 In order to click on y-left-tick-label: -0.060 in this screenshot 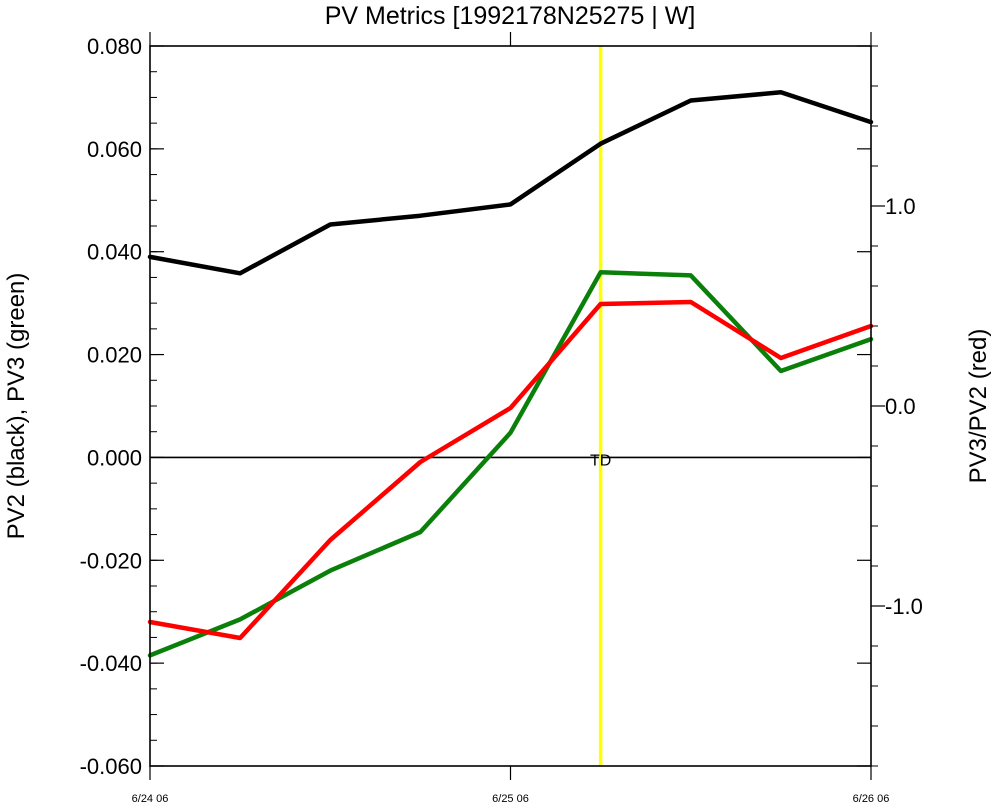, I will do `click(111, 766)`.